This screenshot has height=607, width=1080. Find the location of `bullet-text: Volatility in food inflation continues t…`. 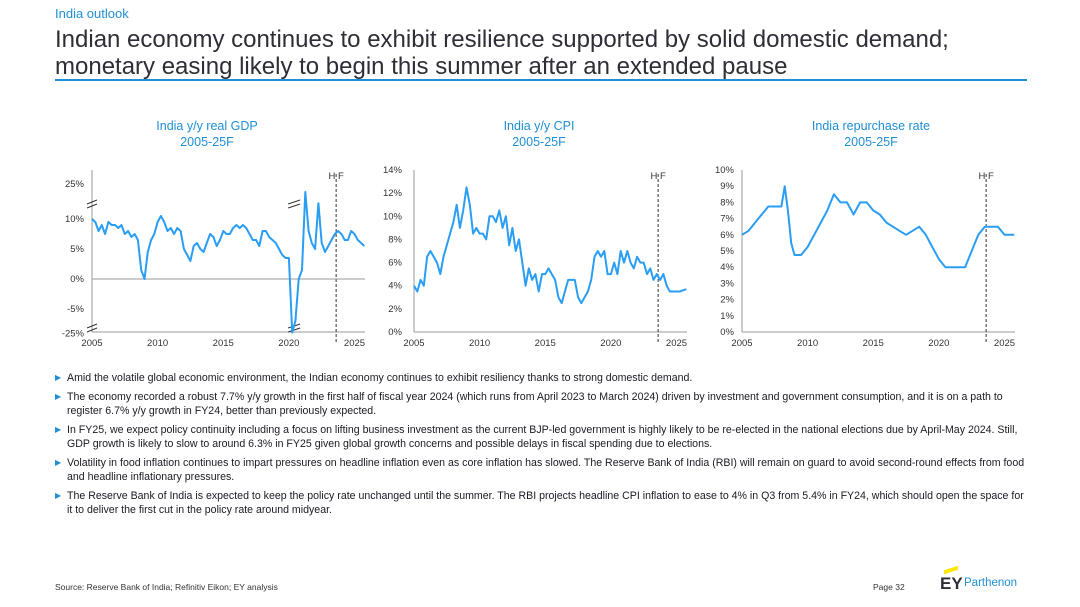

bullet-text: Volatility in food inflation continues t… is located at coordinates (546, 470).